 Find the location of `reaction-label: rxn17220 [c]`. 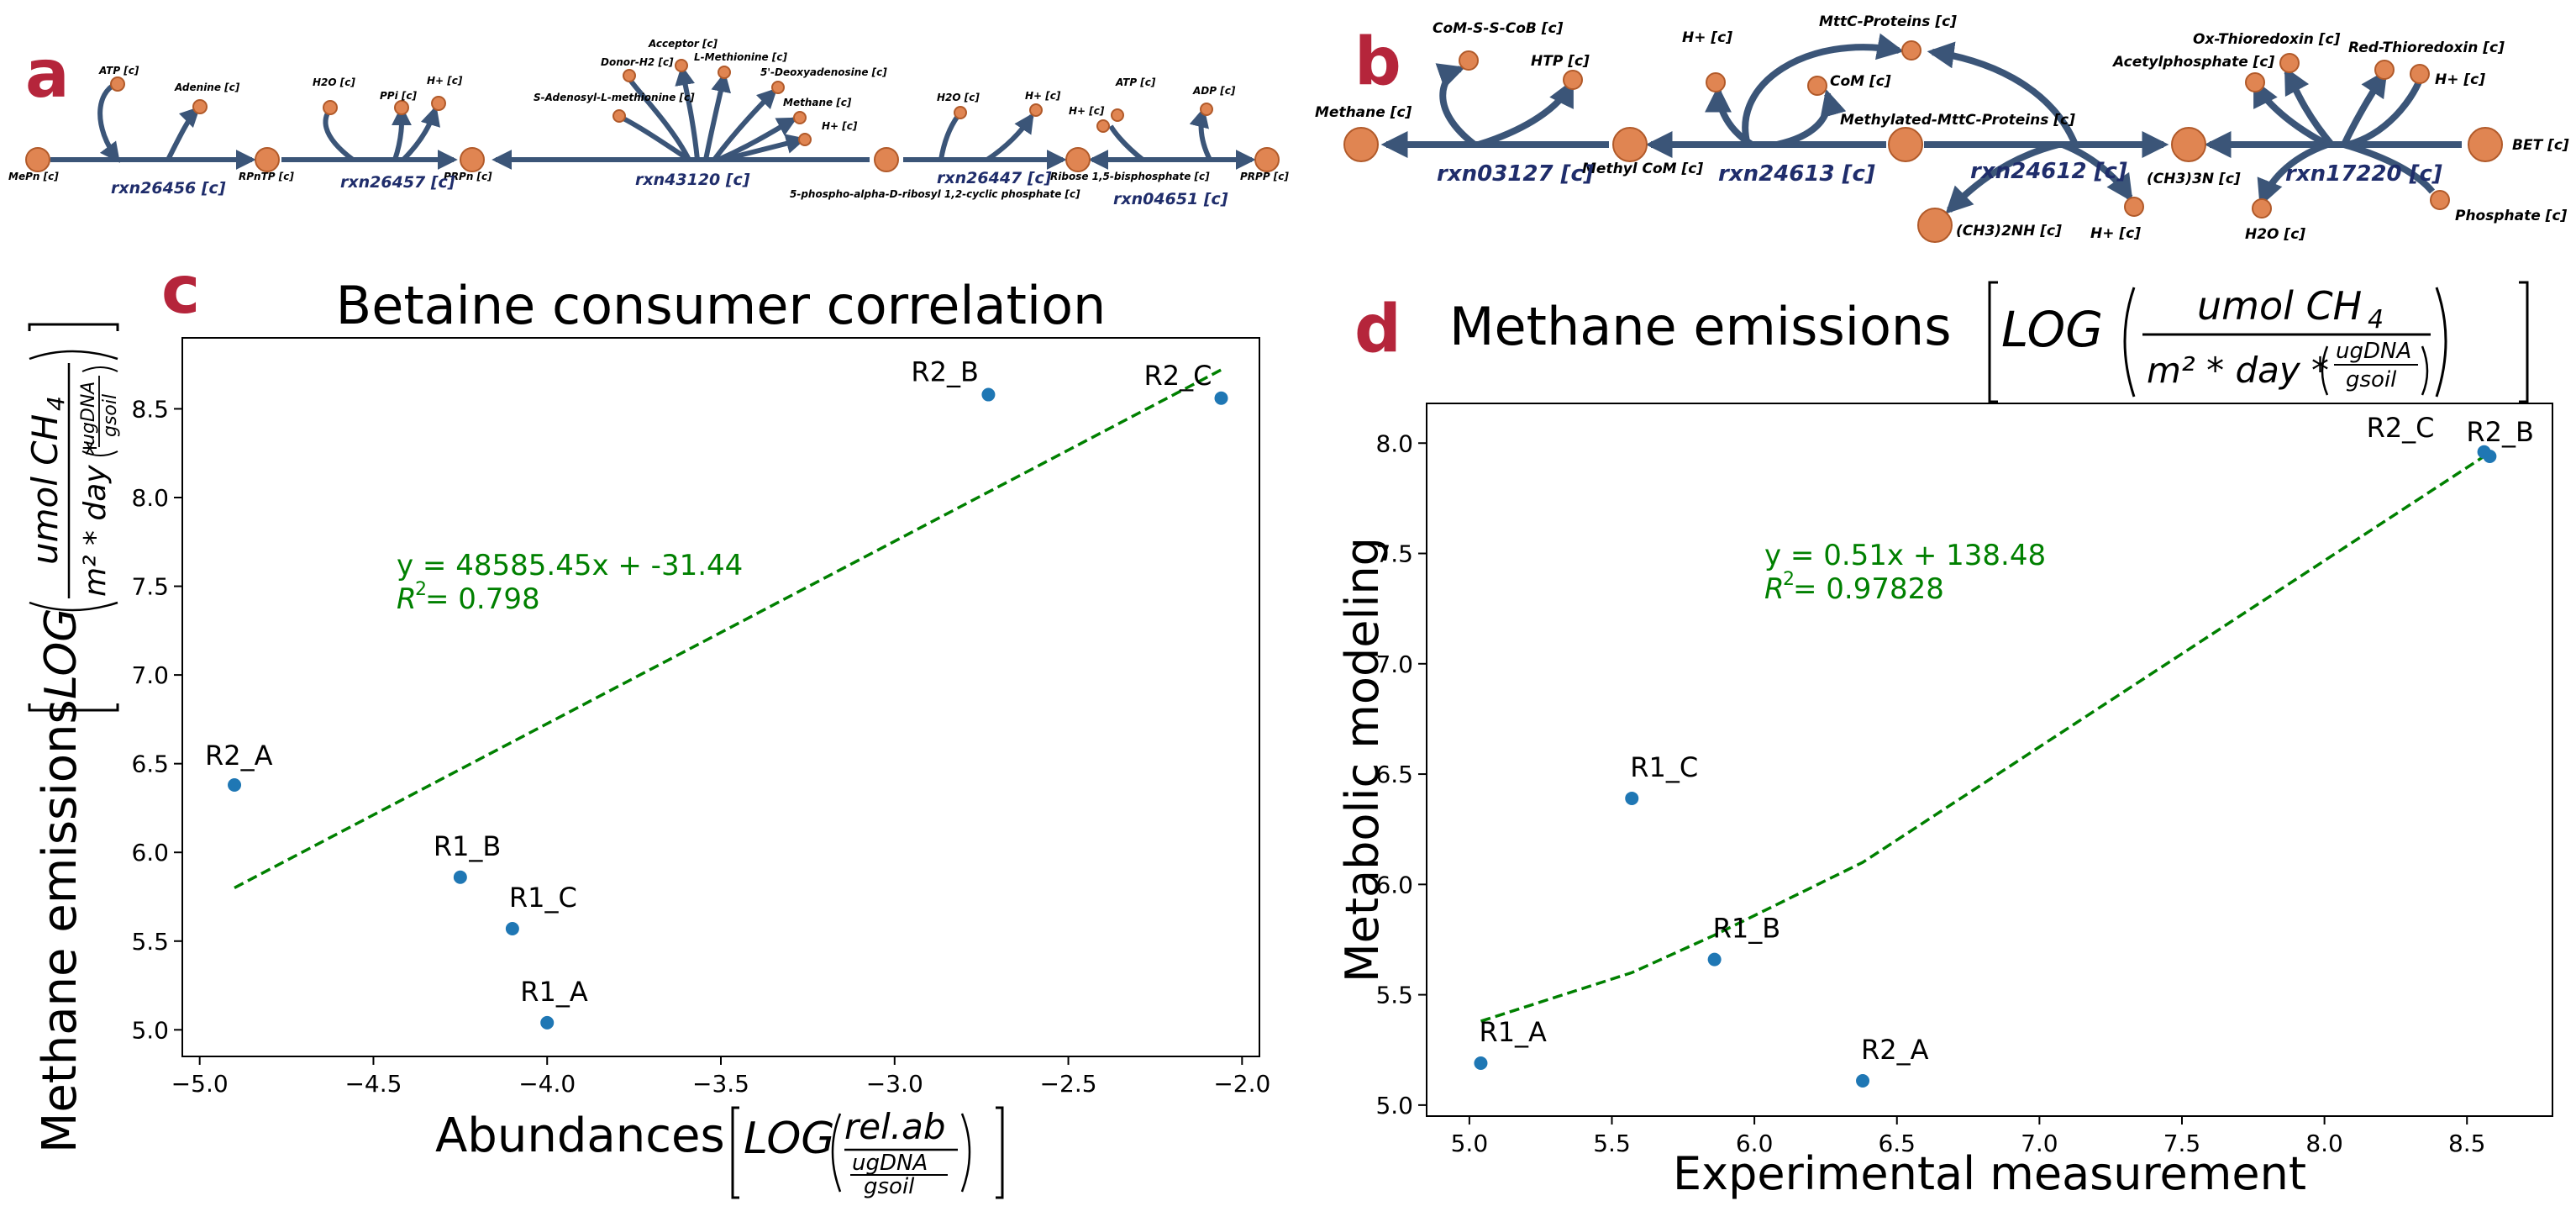

reaction-label: rxn17220 [c] is located at coordinates (2363, 174).